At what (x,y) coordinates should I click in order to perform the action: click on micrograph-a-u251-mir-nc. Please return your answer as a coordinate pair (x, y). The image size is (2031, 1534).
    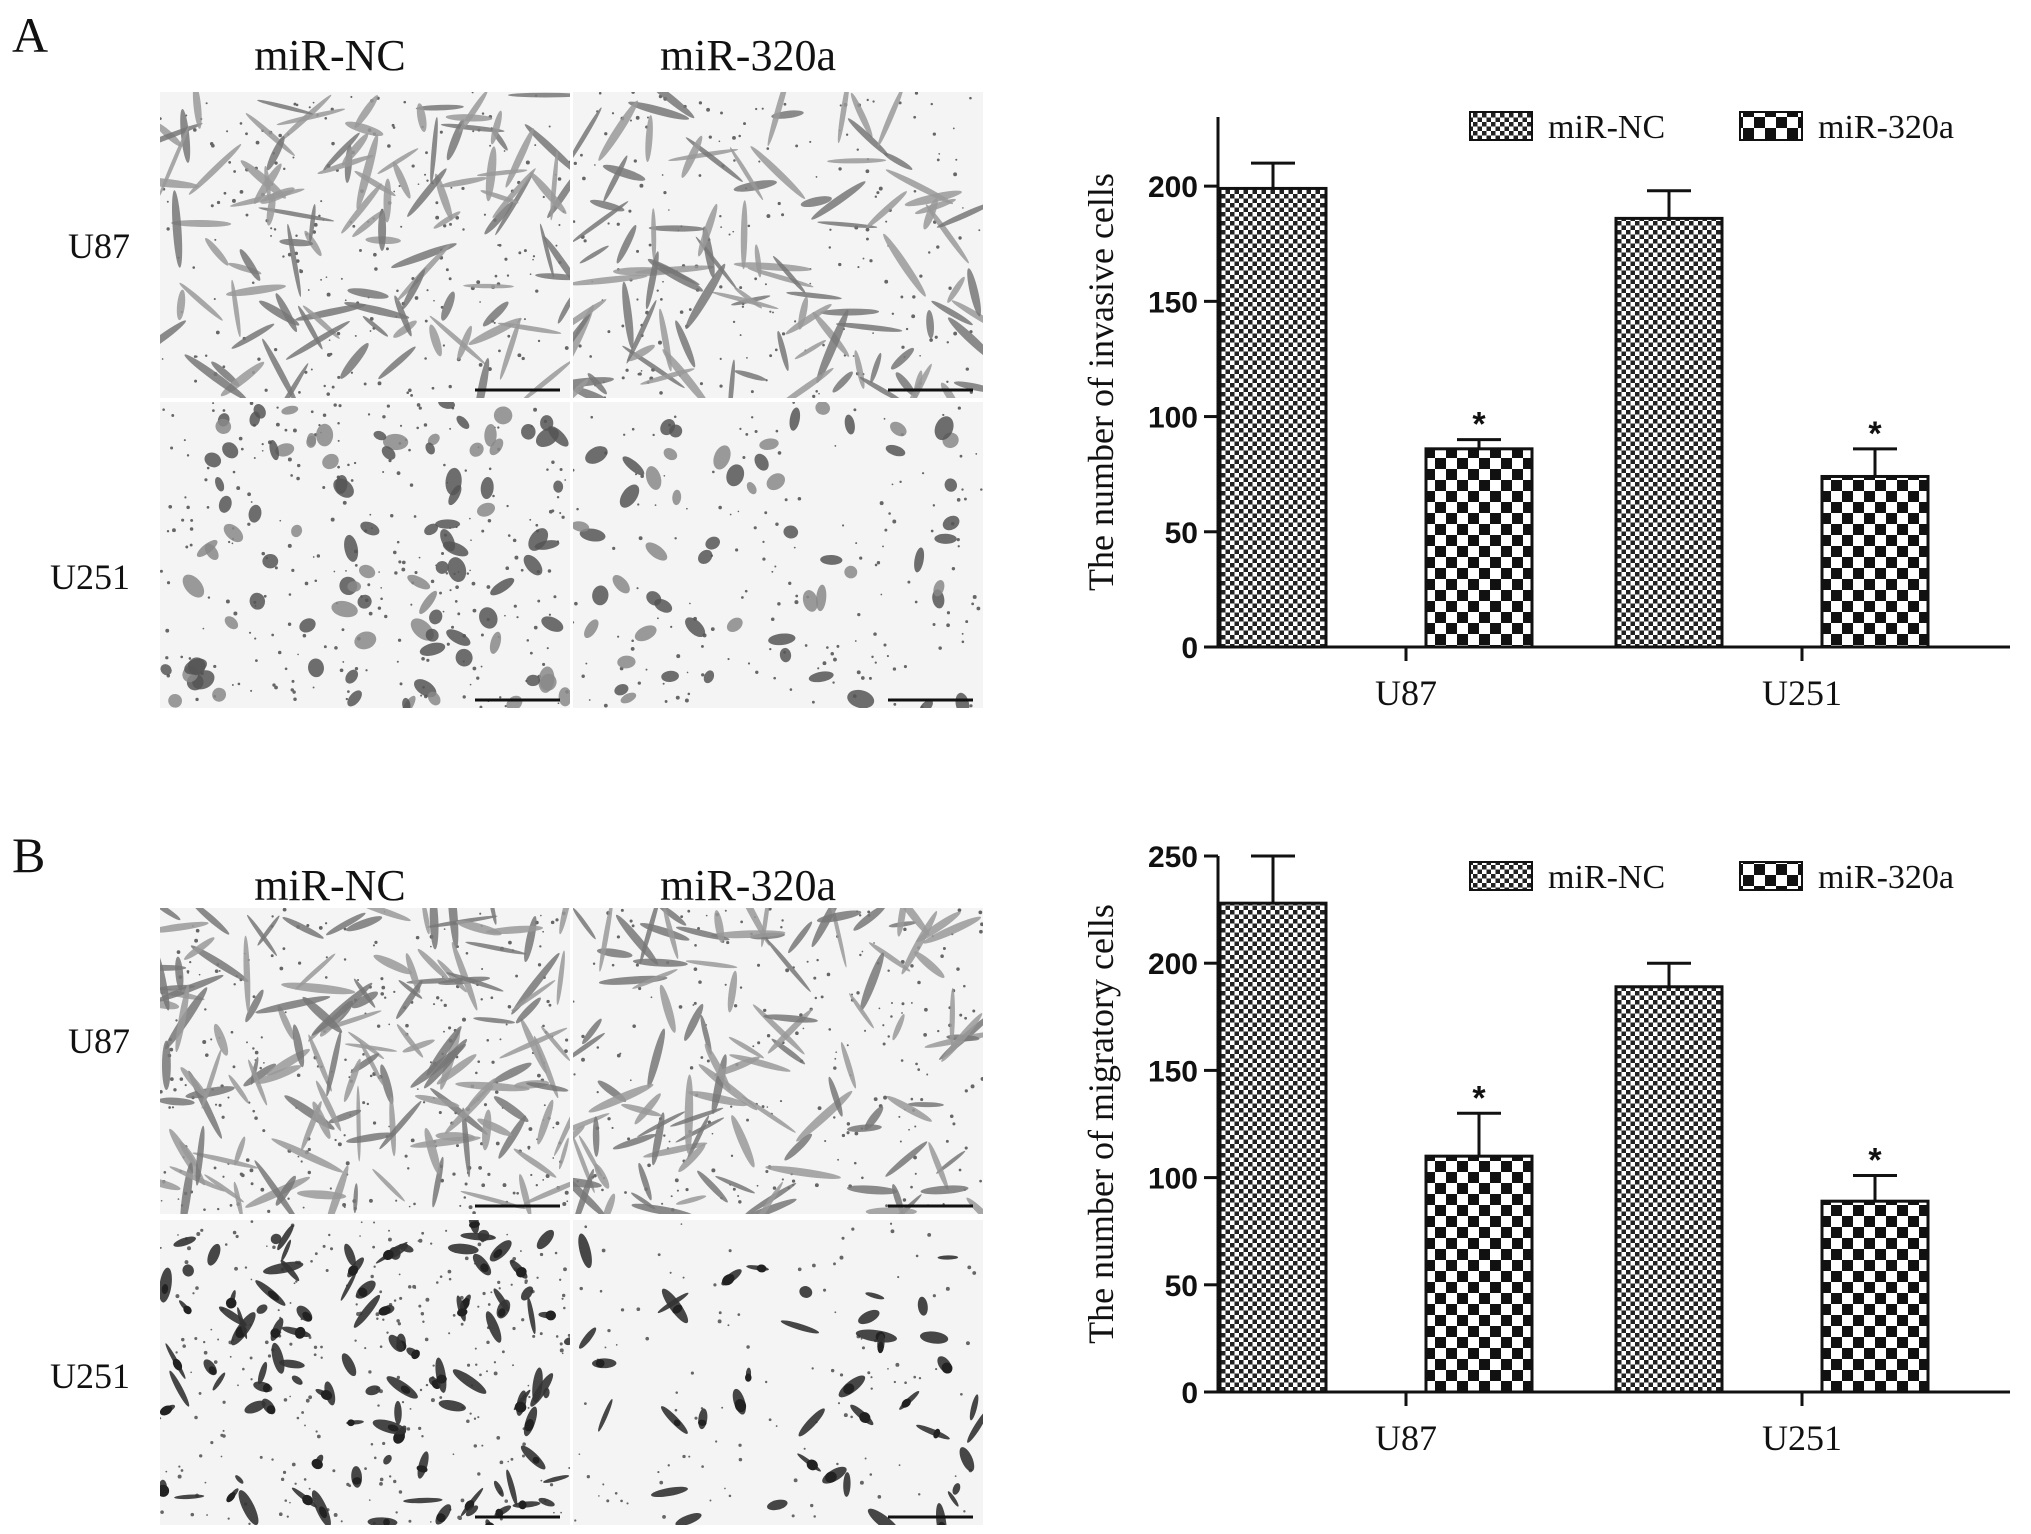
    Looking at the image, I should click on (365, 555).